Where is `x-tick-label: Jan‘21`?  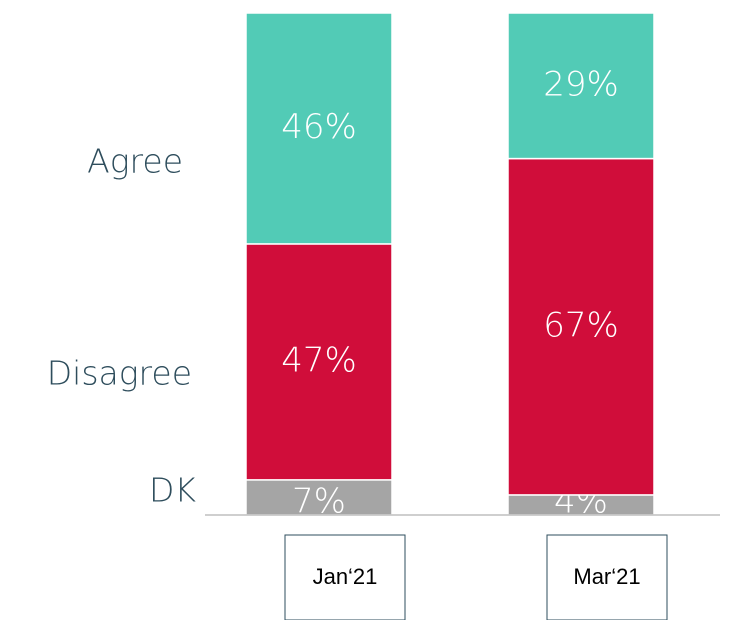
x-tick-label: Jan‘21 is located at coordinates (345, 576).